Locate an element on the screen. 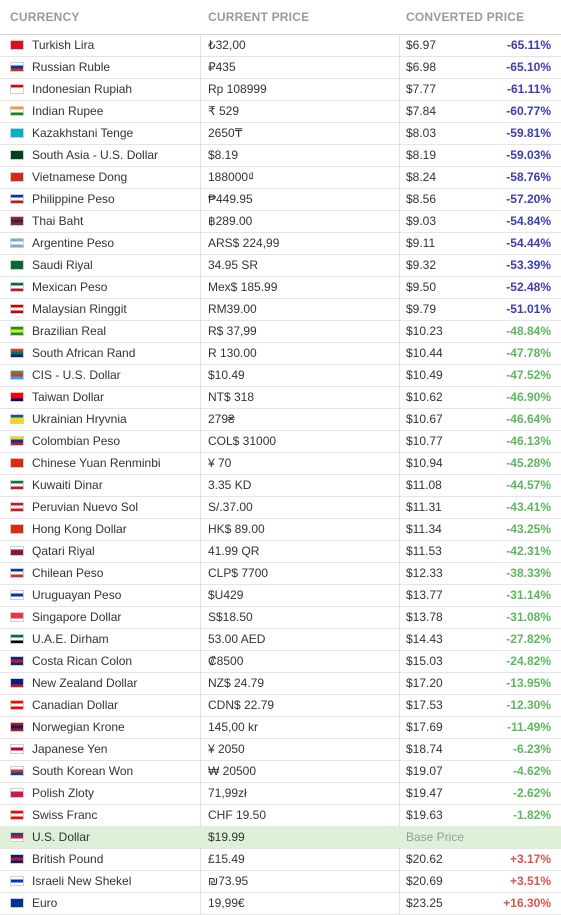  table-row: Norwegian Krone 145,00 kr $17.69 -11.49% is located at coordinates (280, 728).